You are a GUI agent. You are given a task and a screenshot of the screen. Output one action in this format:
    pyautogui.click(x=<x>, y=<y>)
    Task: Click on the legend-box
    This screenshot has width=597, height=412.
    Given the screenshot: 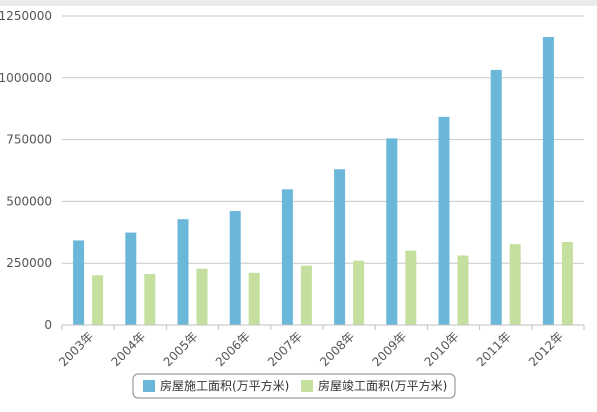 What is the action you would take?
    pyautogui.click(x=294, y=386)
    